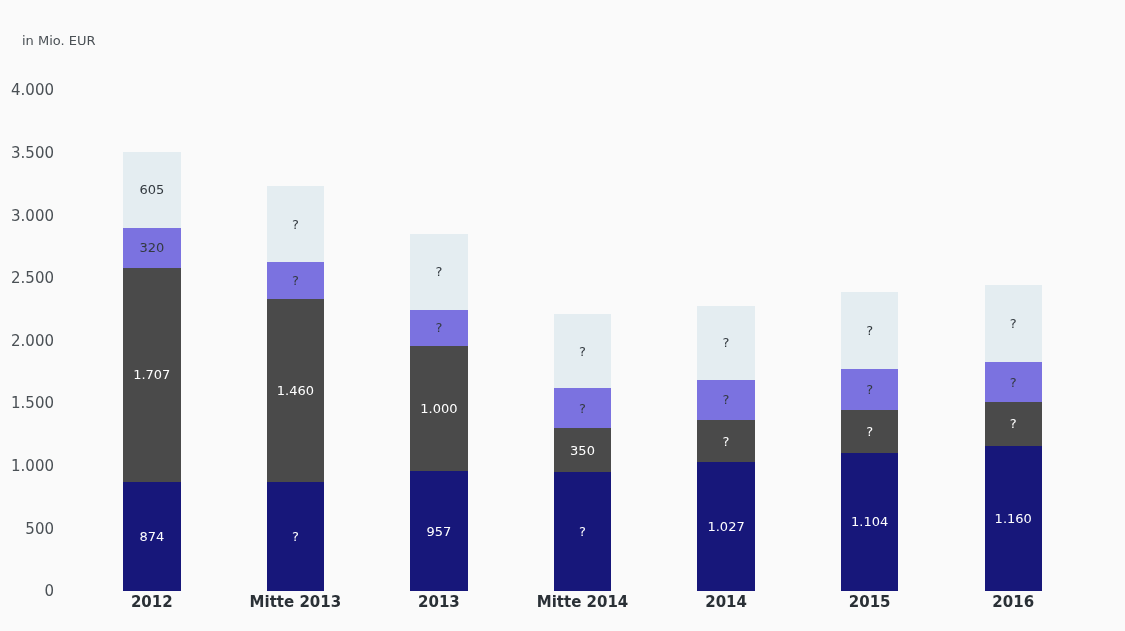  I want to click on data-label: 957, so click(439, 531).